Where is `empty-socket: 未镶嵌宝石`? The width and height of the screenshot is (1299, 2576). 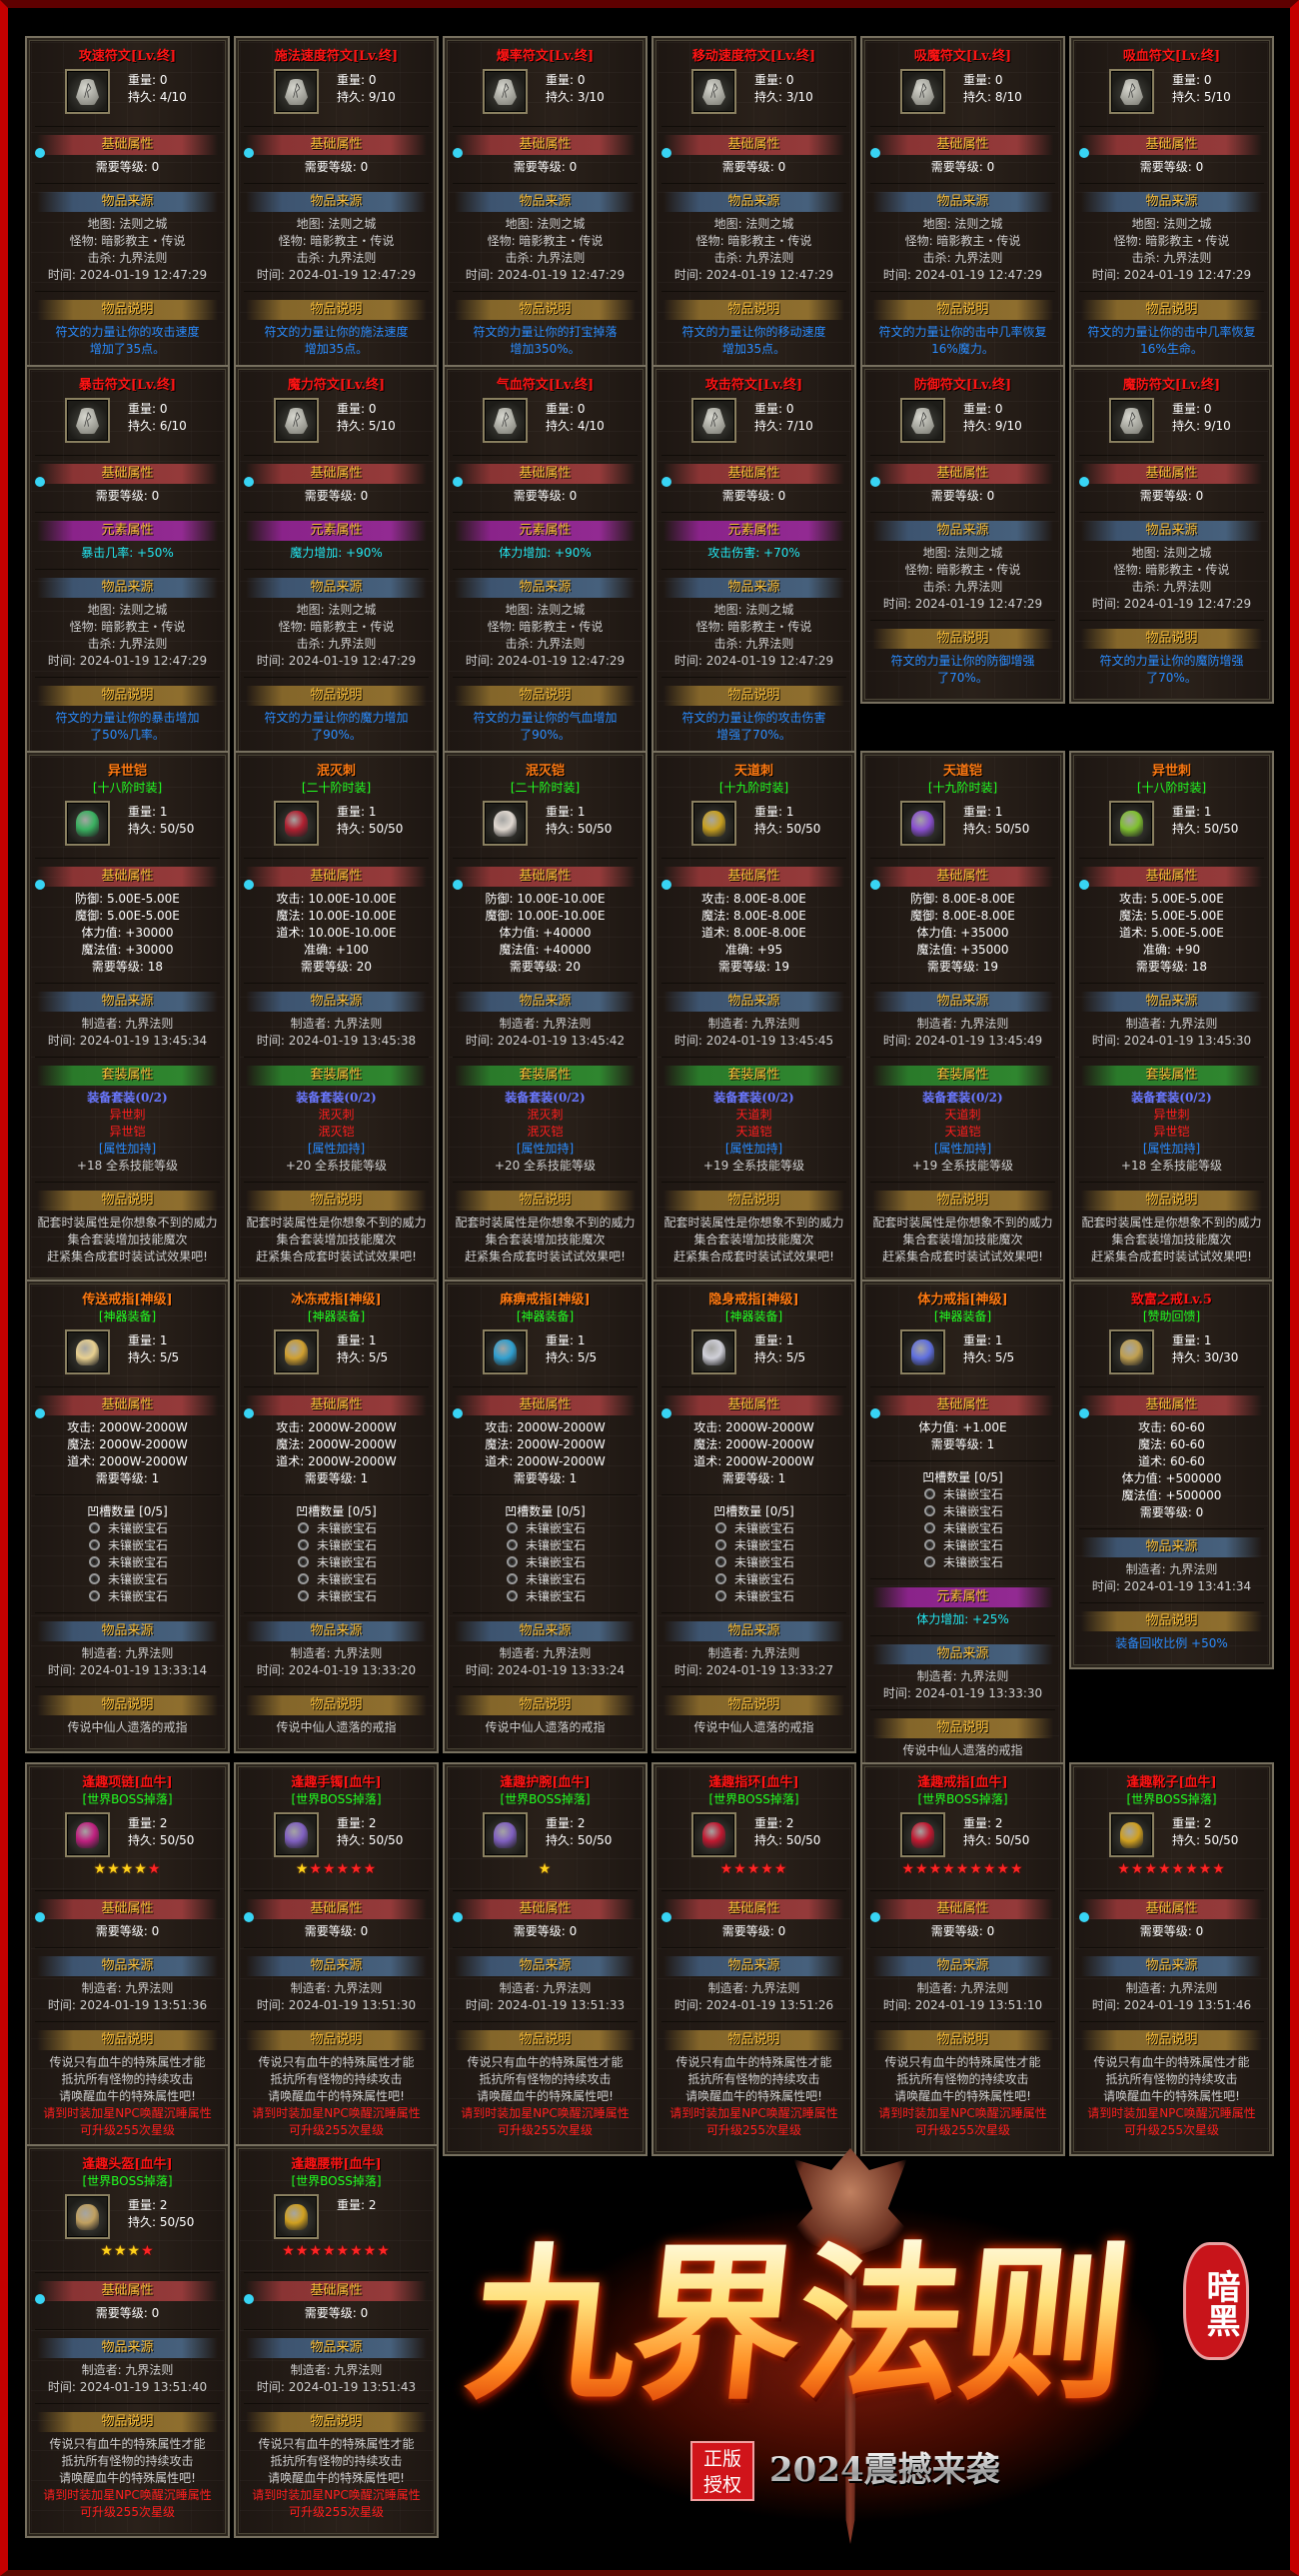 empty-socket: 未镶嵌宝石 is located at coordinates (962, 1495).